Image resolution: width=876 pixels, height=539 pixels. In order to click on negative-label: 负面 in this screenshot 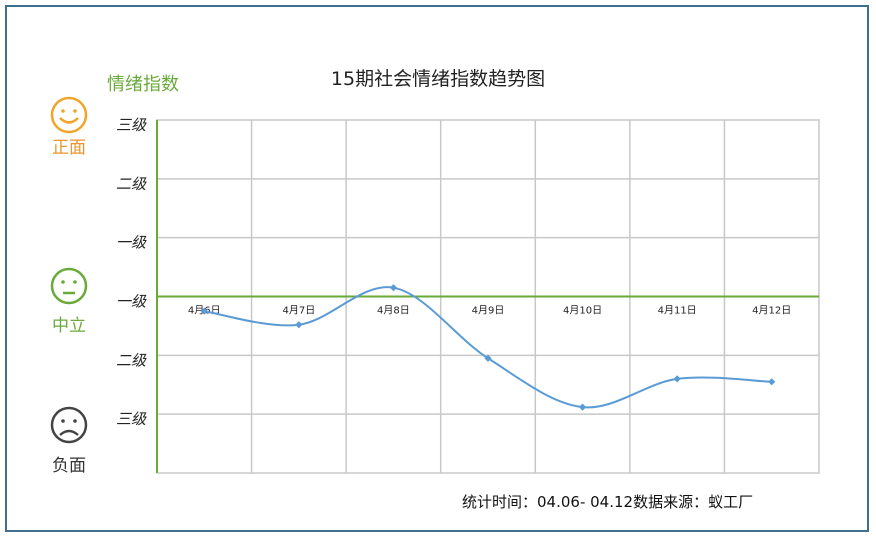, I will do `click(69, 466)`.